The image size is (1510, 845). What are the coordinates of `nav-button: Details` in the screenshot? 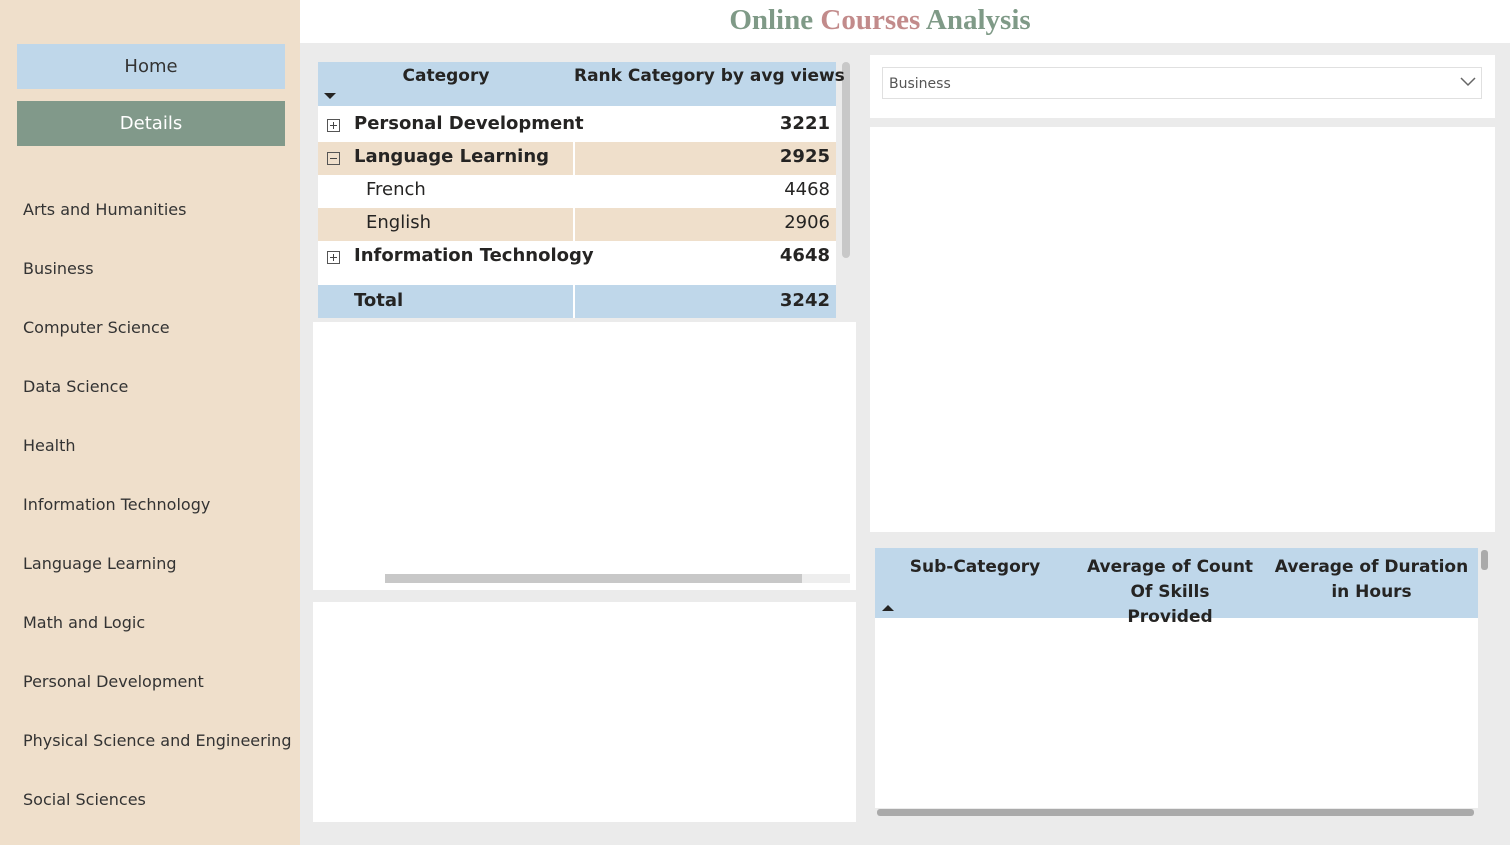 It's located at (151, 123).